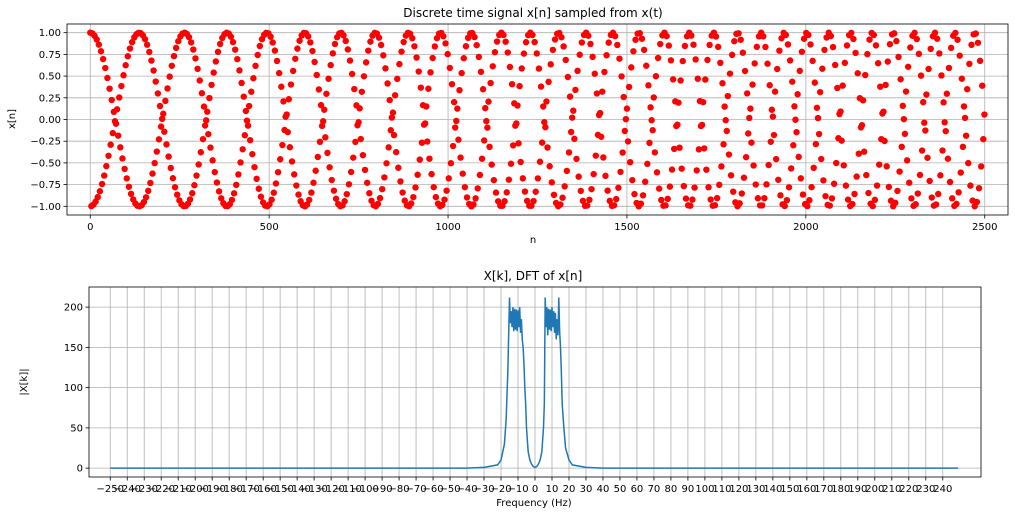 The height and width of the screenshot is (516, 1015). Describe the element at coordinates (857, 489) in the screenshot. I see `x-tick-label: 190` at that location.